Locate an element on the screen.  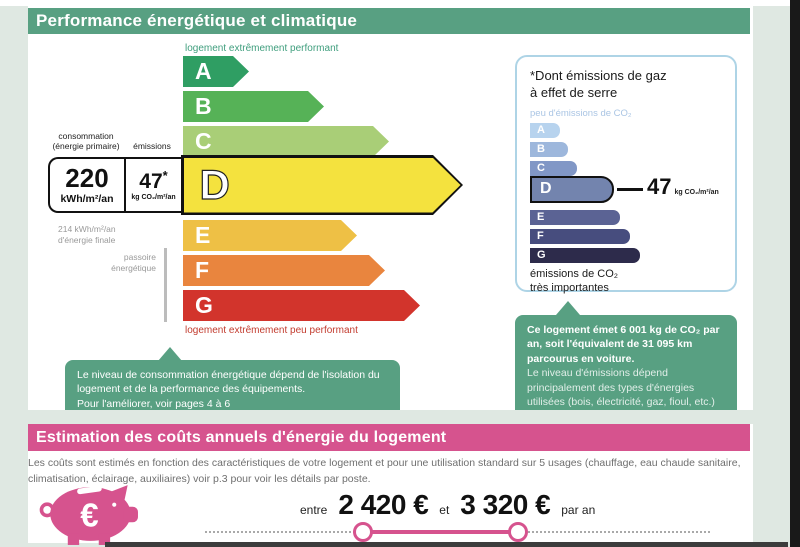
epc-arrow-e: E is located at coordinates (270, 235).